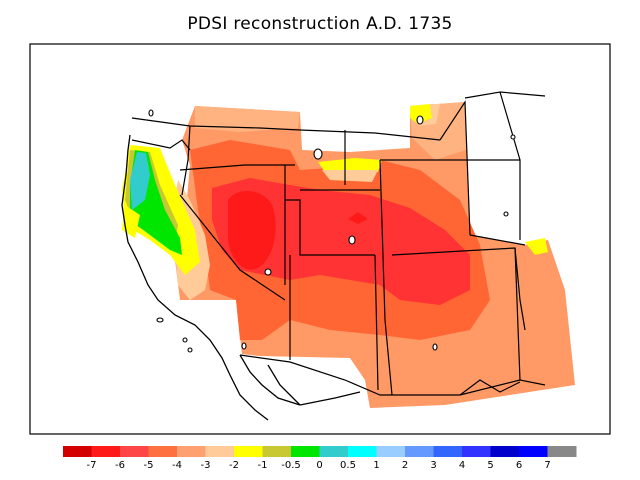  I want to click on ca-nv-line, so click(232, 247).